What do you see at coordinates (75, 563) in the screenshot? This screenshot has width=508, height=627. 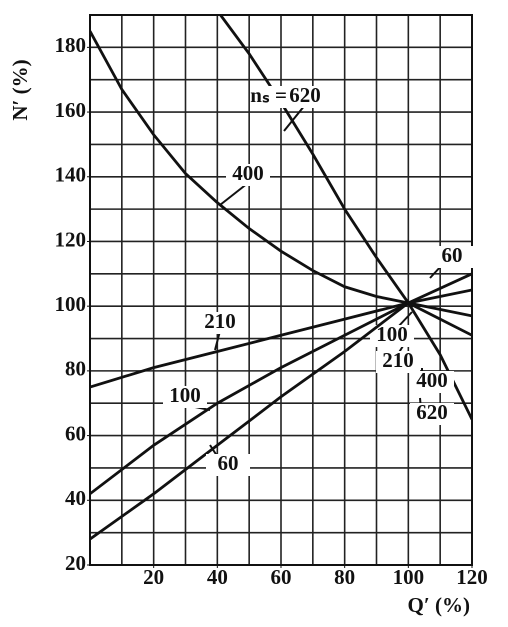 I see `y-tick-label: 20` at bounding box center [75, 563].